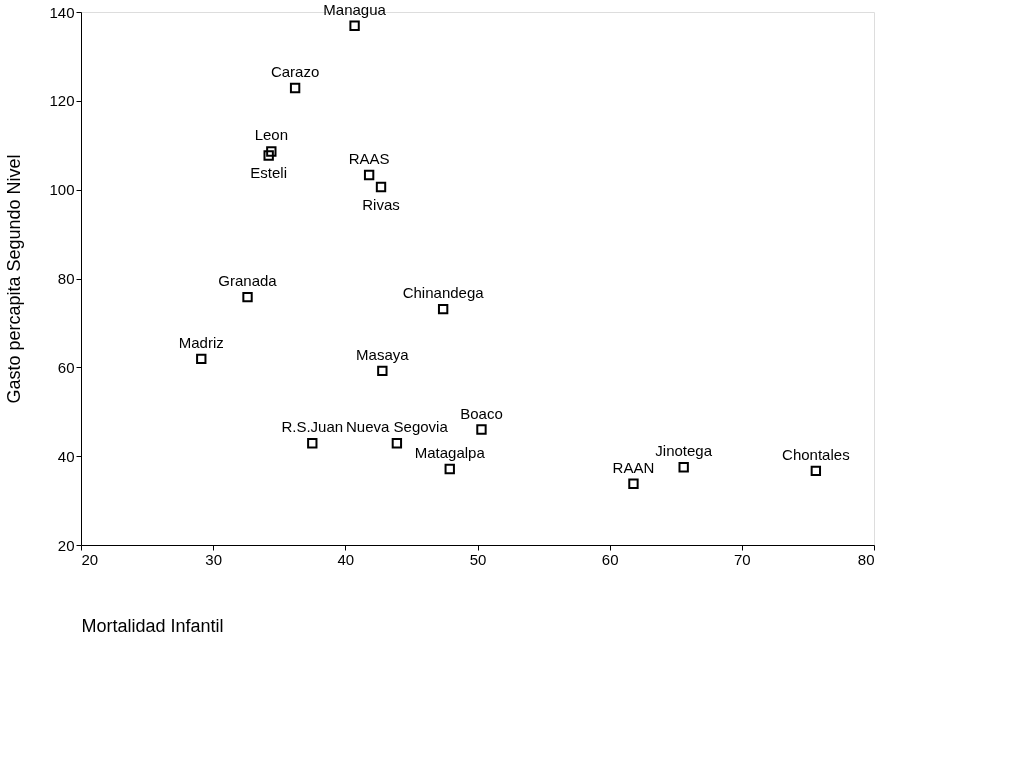 This screenshot has width=1027, height=758. Describe the element at coordinates (201, 342) in the screenshot. I see `annotation: Madriz` at that location.